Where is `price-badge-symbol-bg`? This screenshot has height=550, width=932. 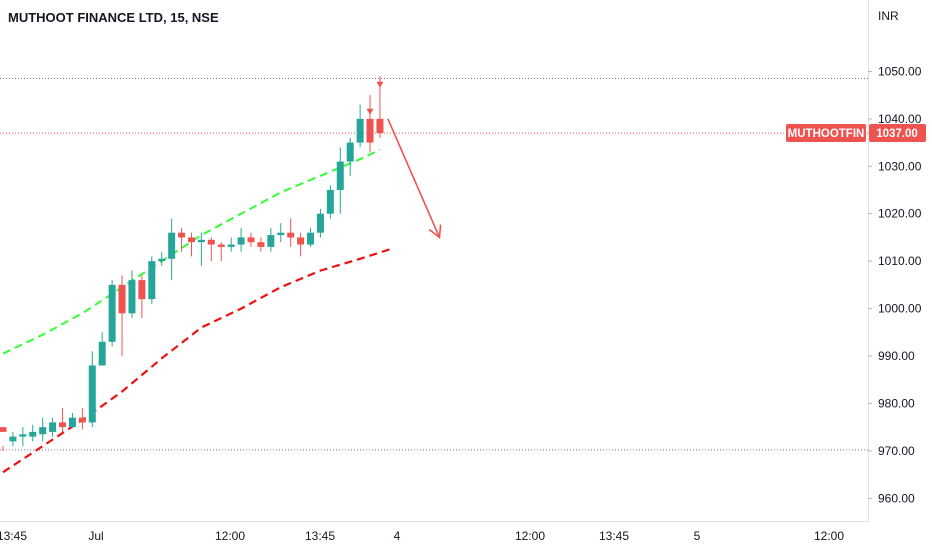 price-badge-symbol-bg is located at coordinates (826, 133).